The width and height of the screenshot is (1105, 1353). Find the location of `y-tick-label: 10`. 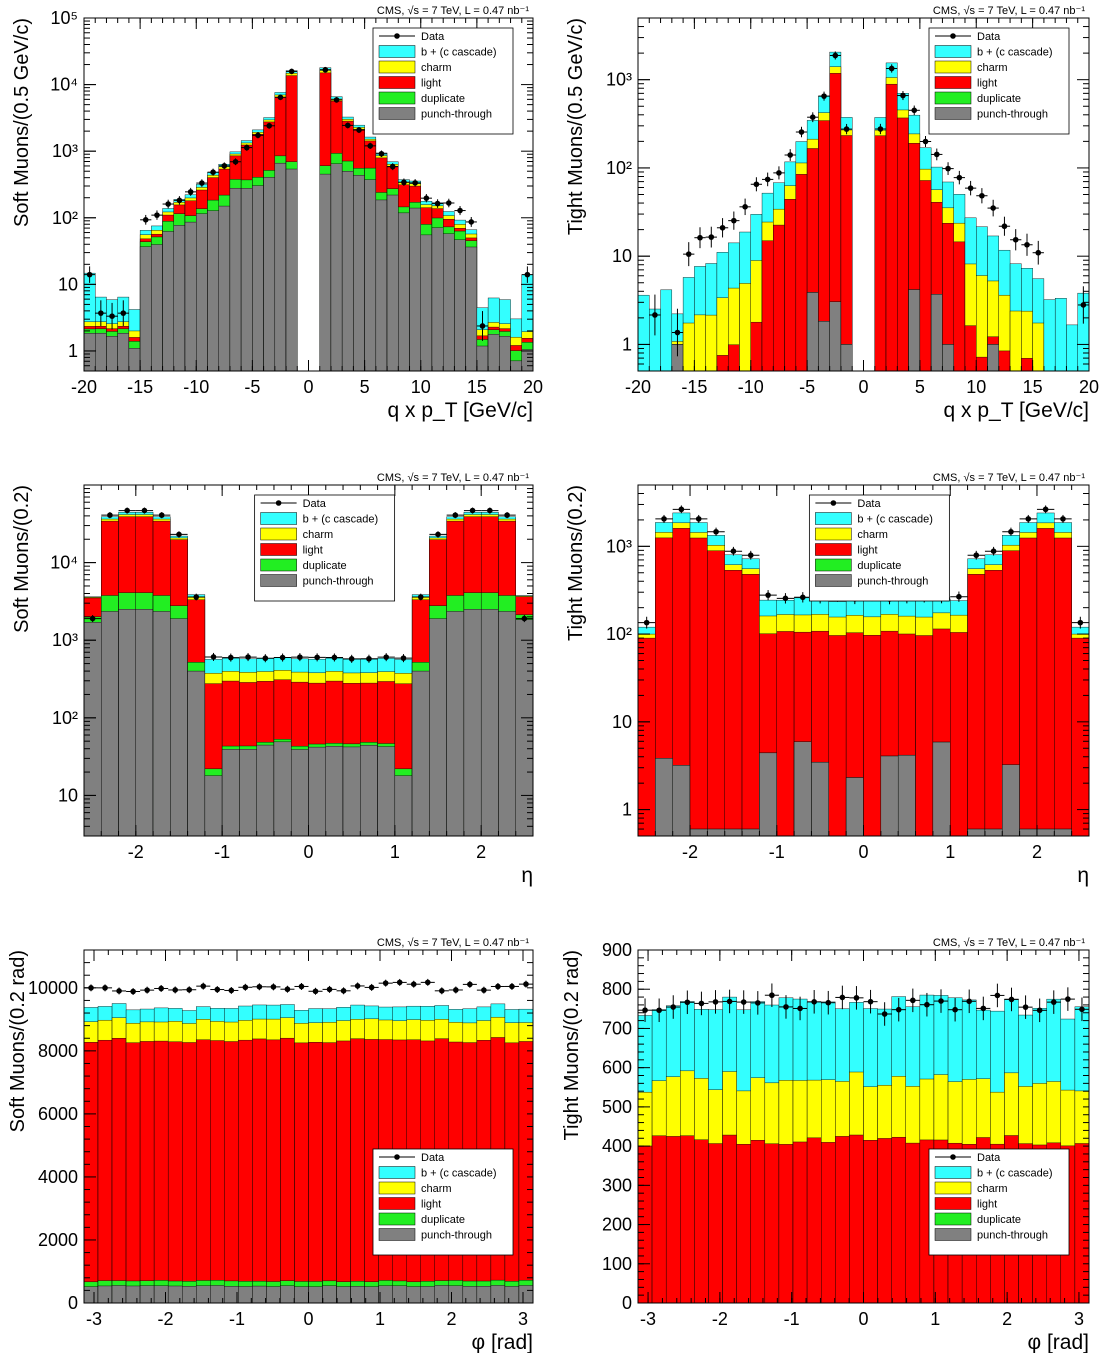

y-tick-label: 10 is located at coordinates (68, 795).